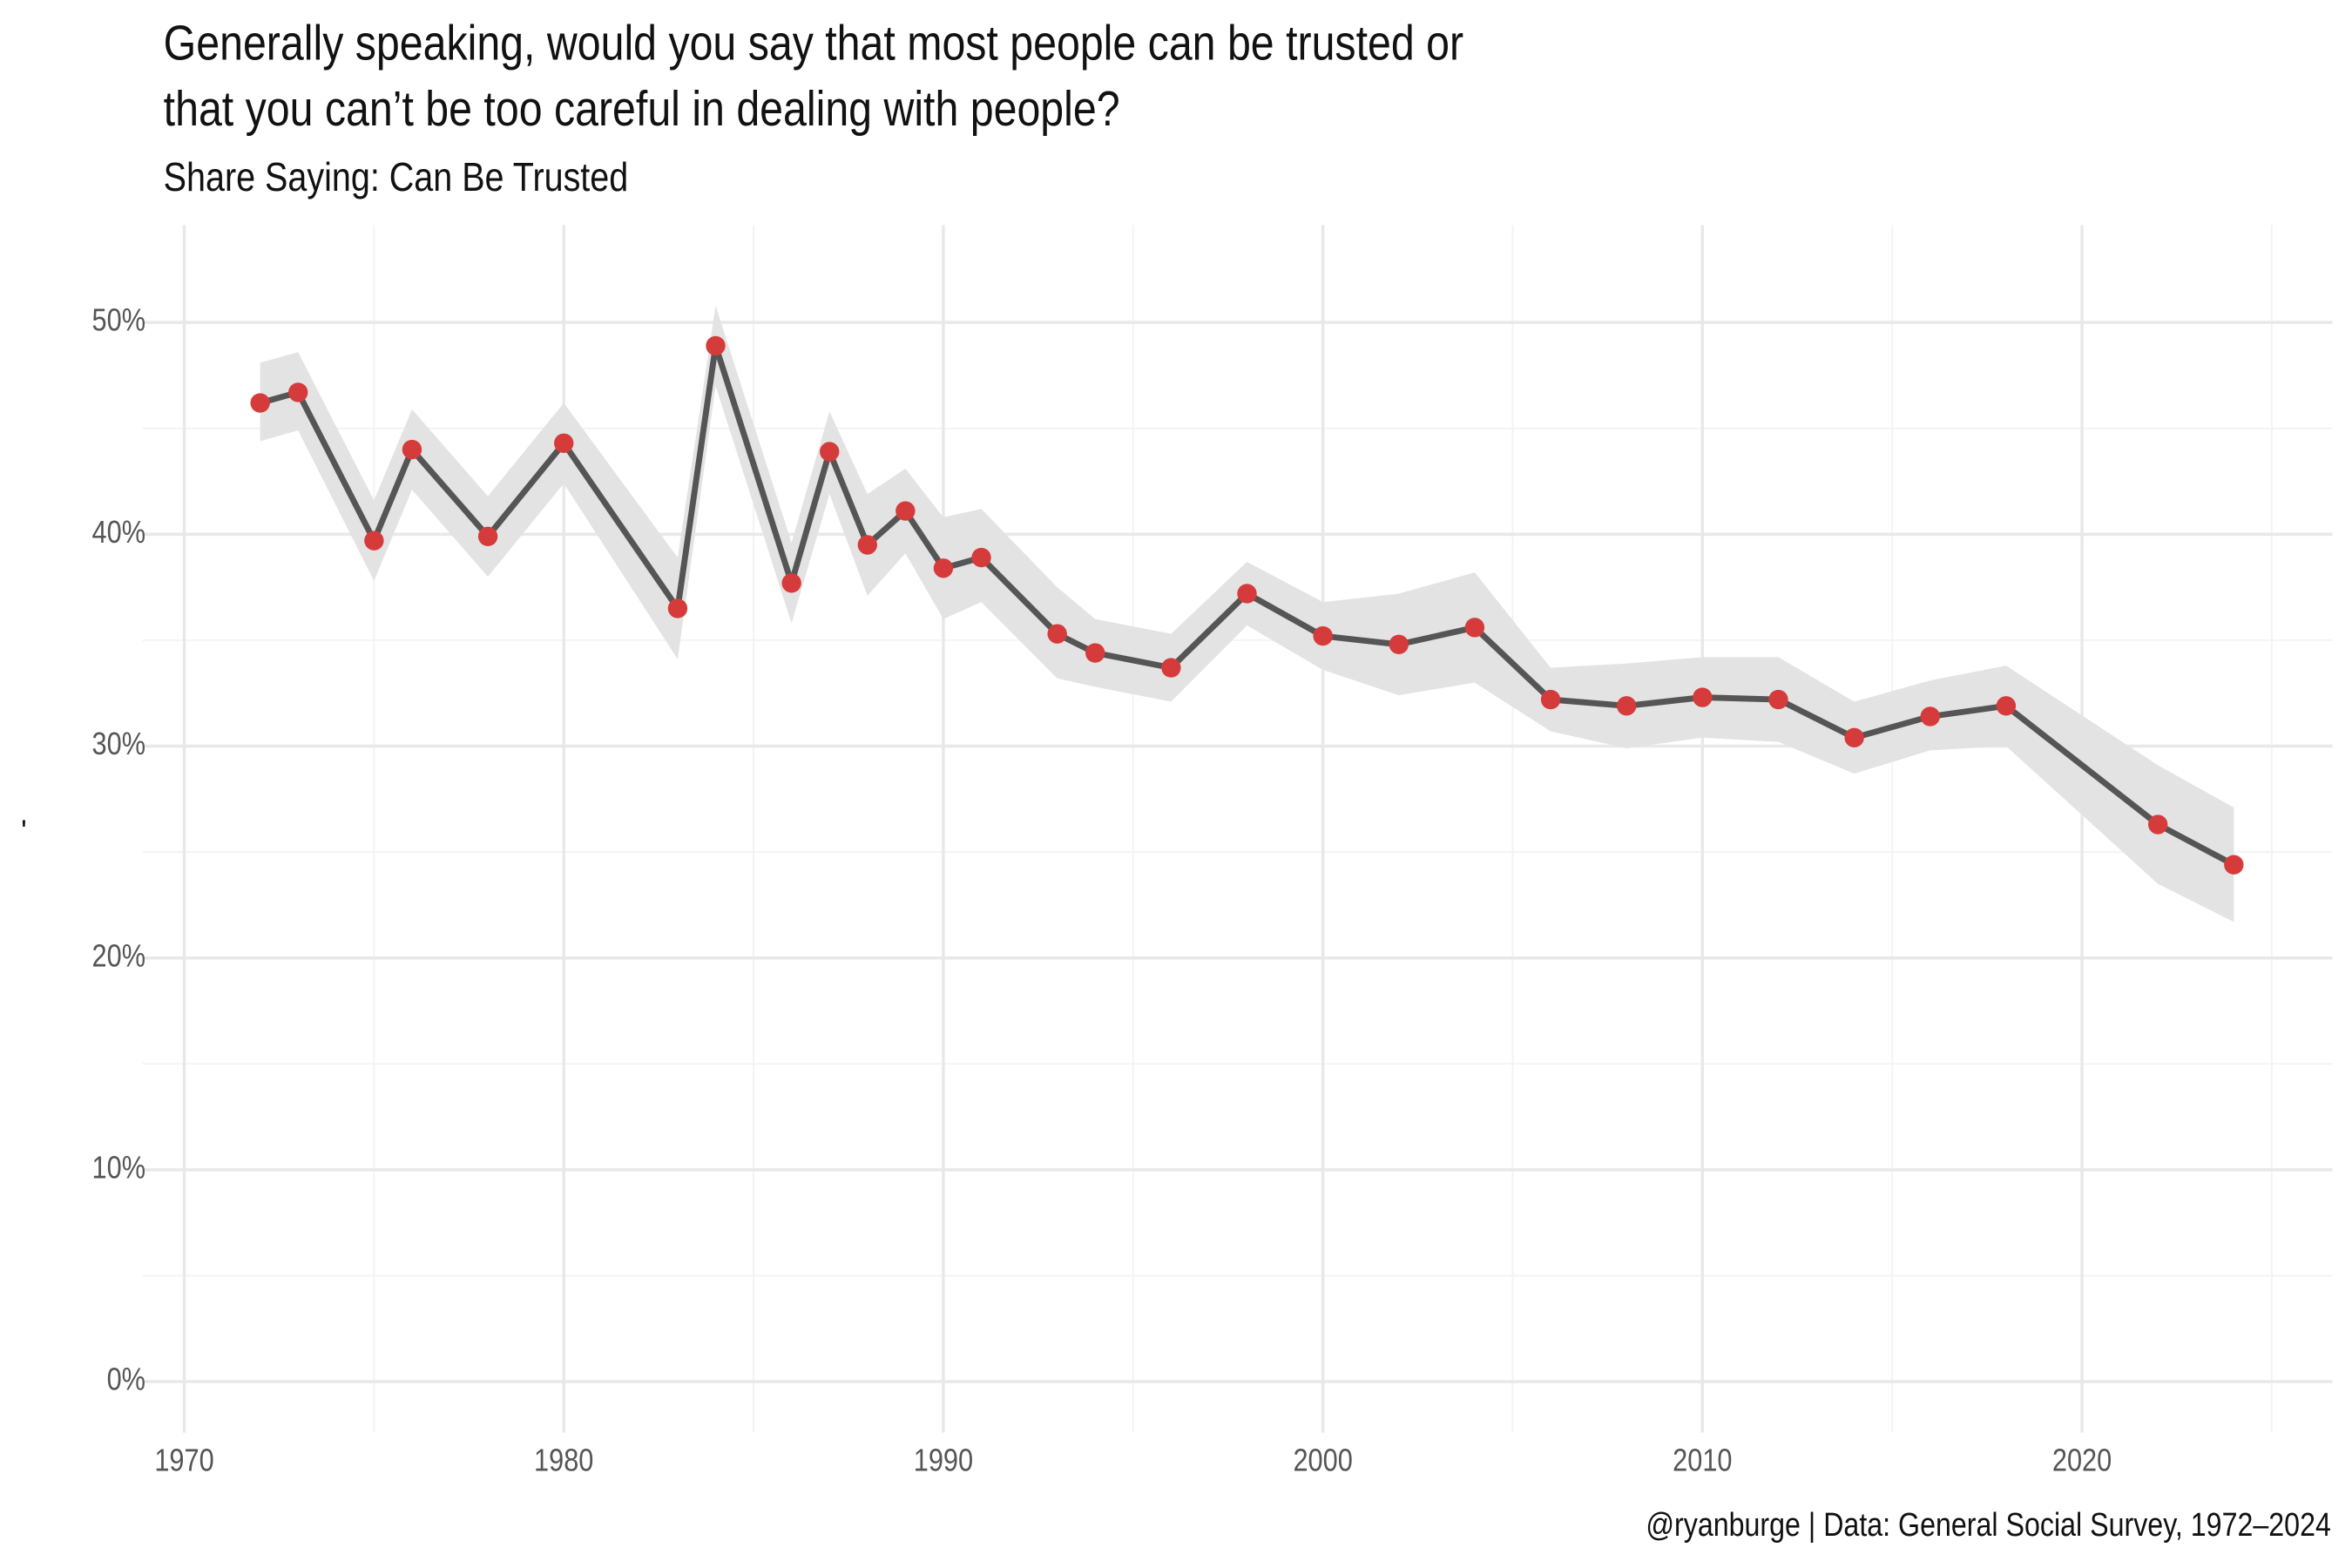 This screenshot has height=1568, width=2352. I want to click on y-tick-label: 20%, so click(119, 956).